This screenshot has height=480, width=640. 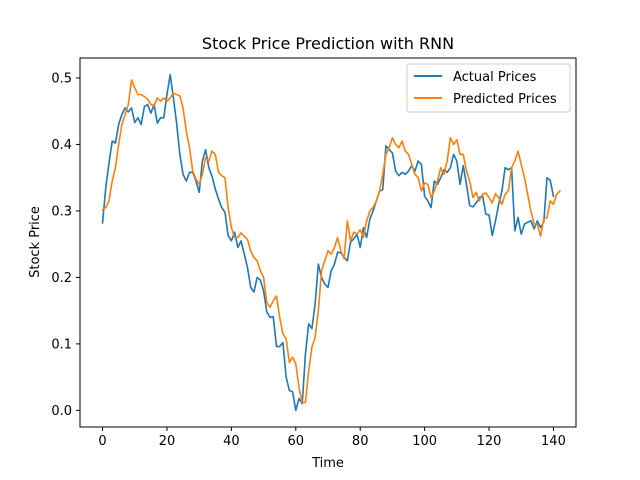 What do you see at coordinates (424, 441) in the screenshot?
I see `x-tick-label: 100` at bounding box center [424, 441].